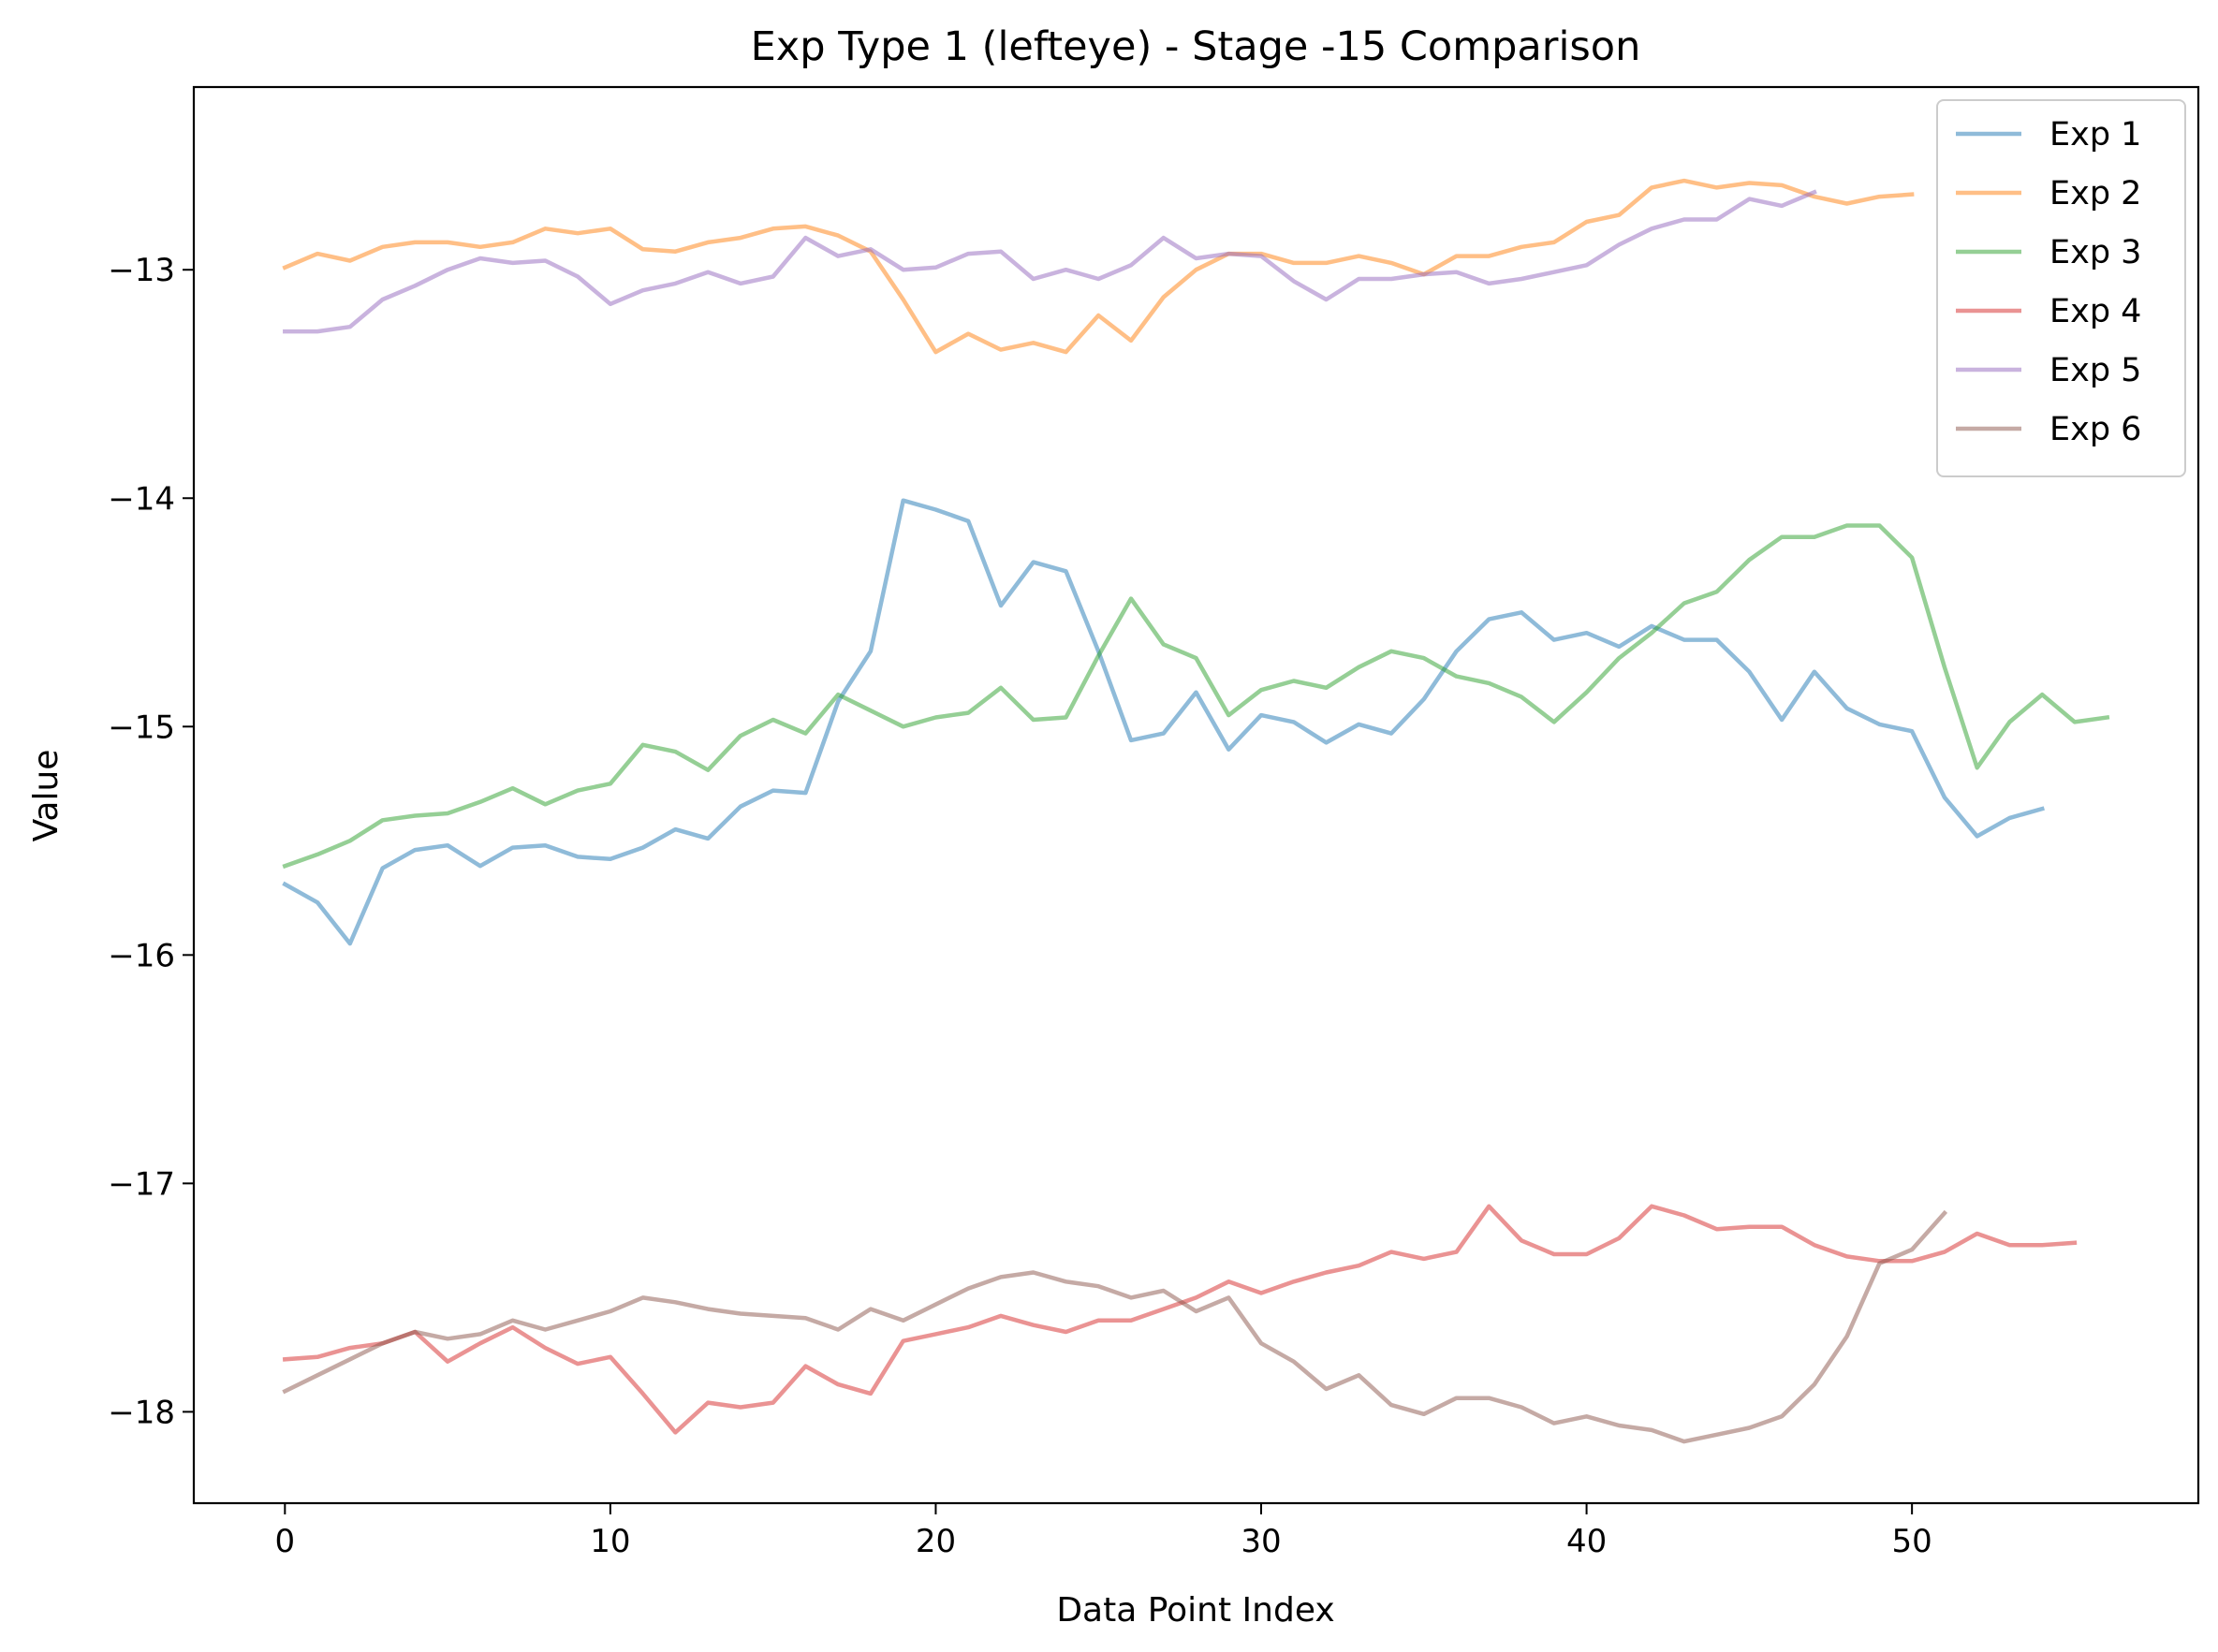 This screenshot has width=2218, height=1652. What do you see at coordinates (936, 1542) in the screenshot?
I see `x-tick-label: 20` at bounding box center [936, 1542].